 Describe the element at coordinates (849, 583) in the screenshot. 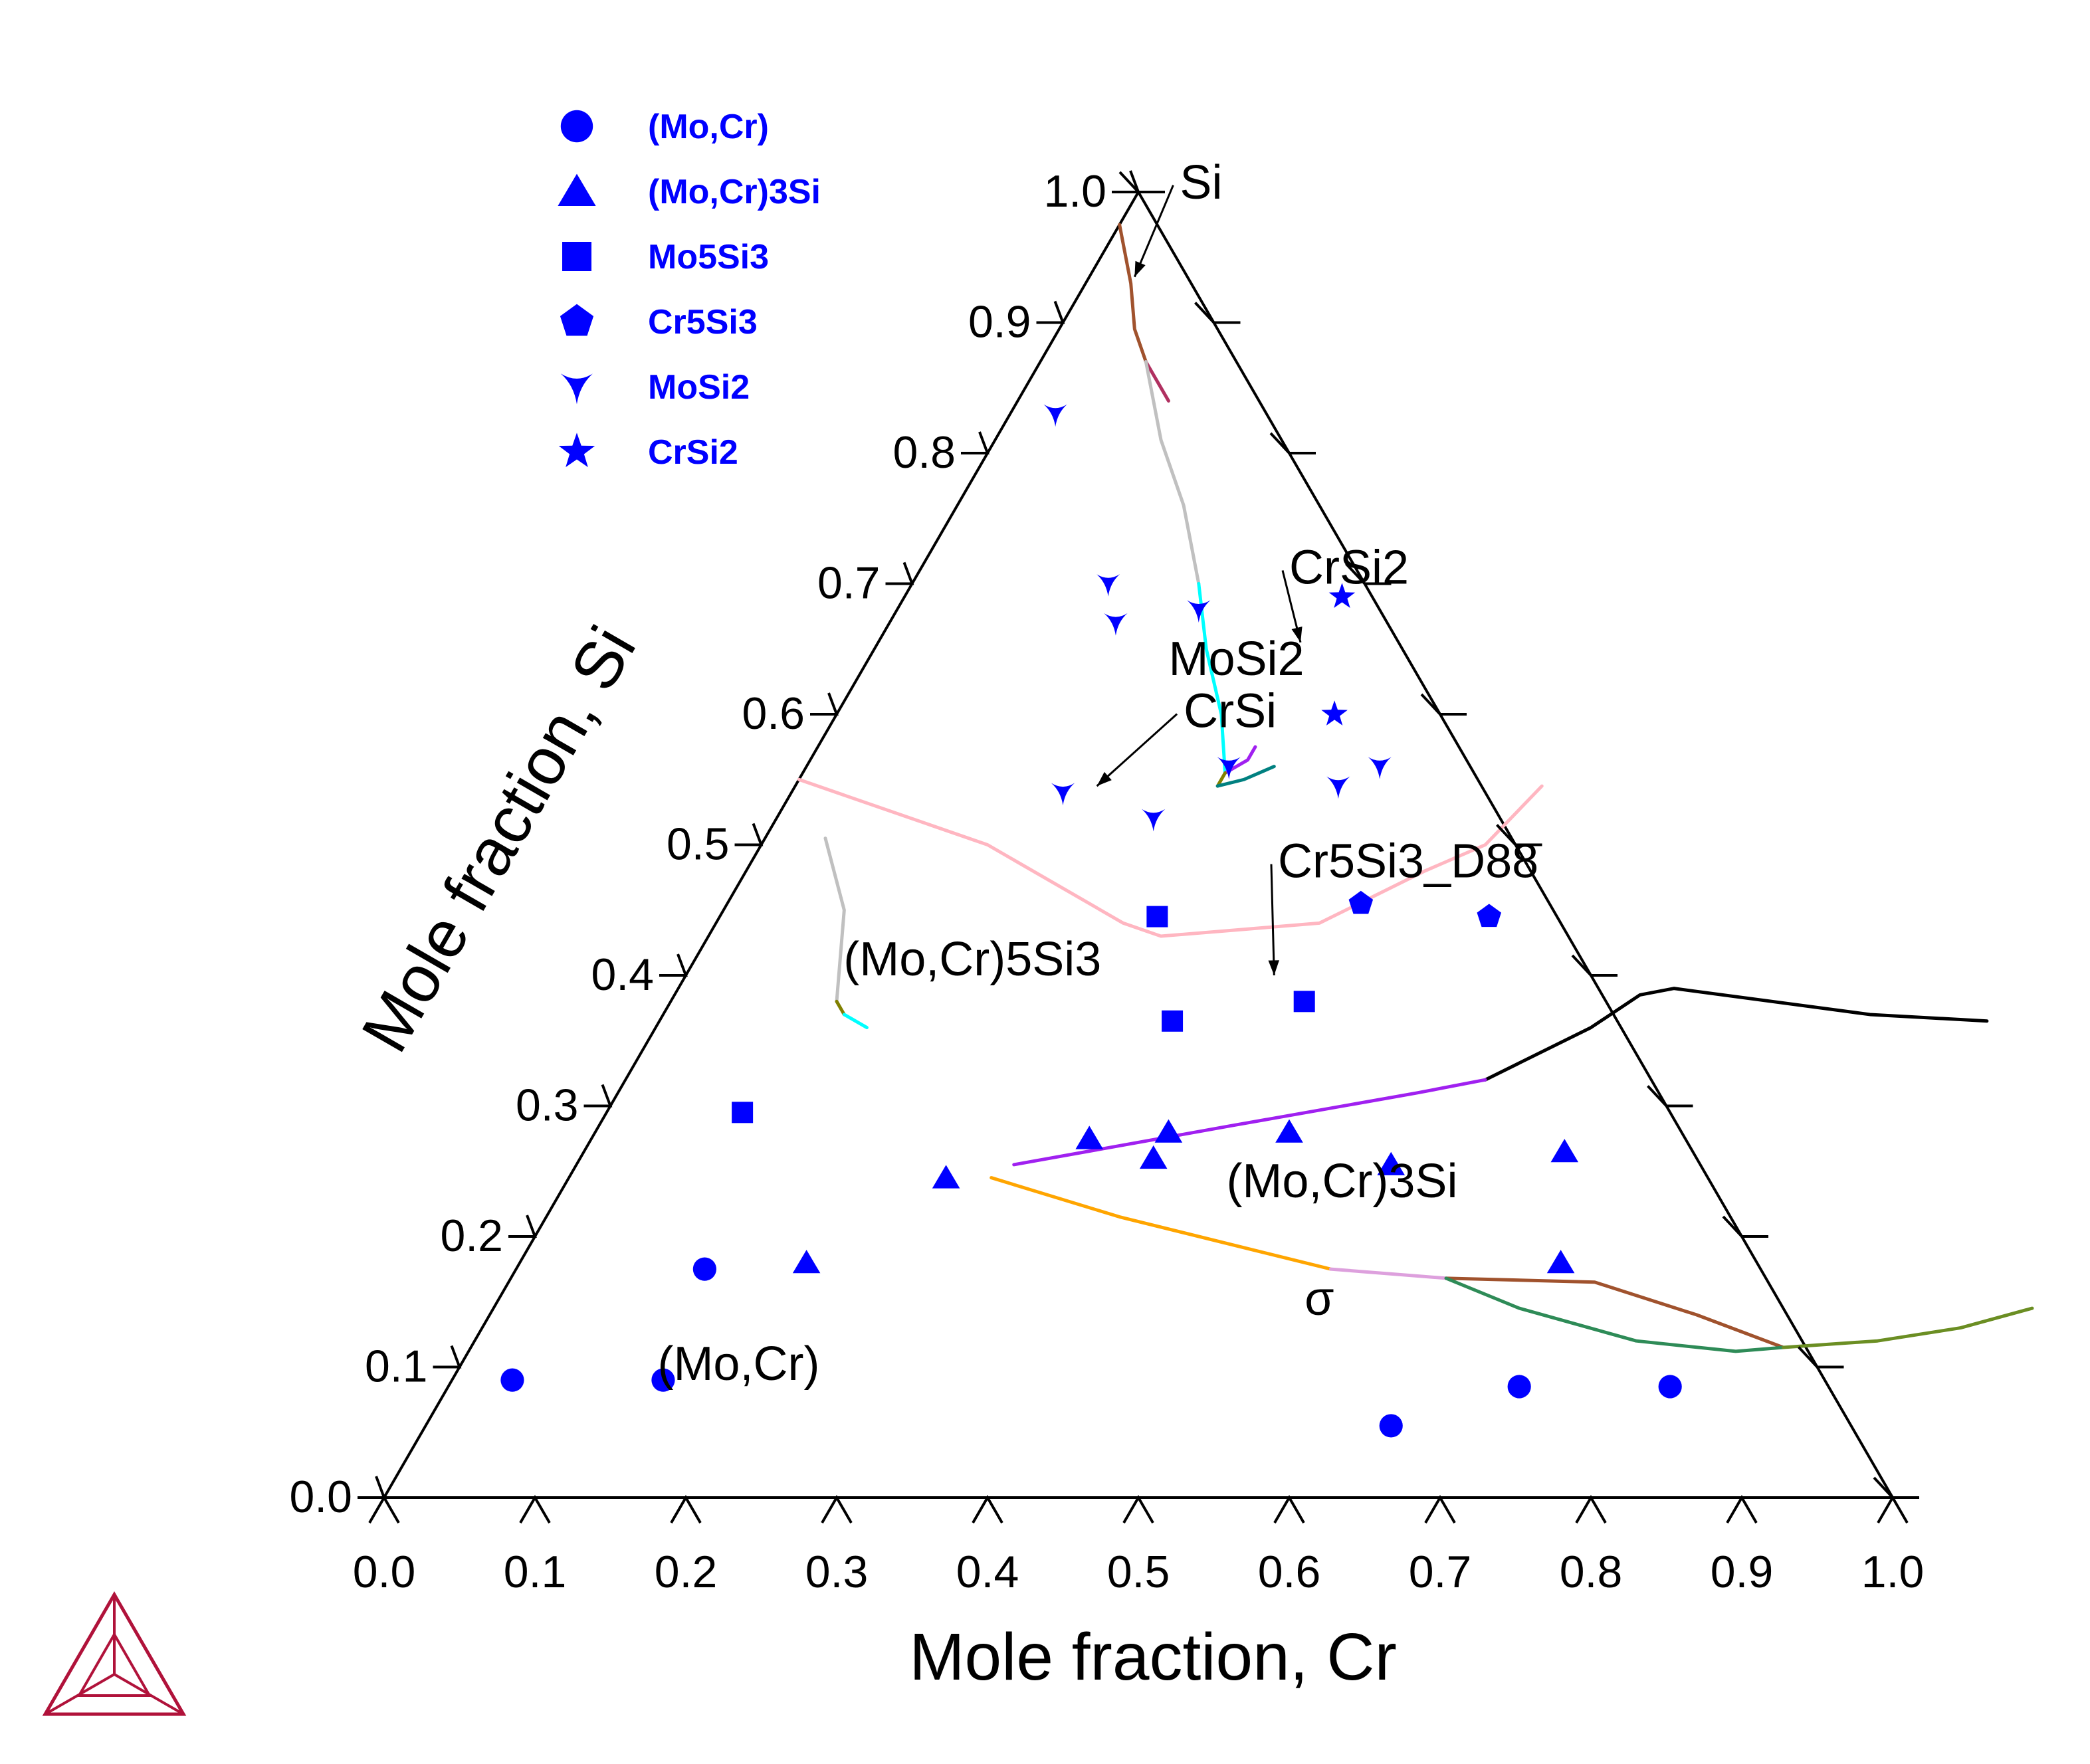

I see `left-tick-label: 0.7` at that location.